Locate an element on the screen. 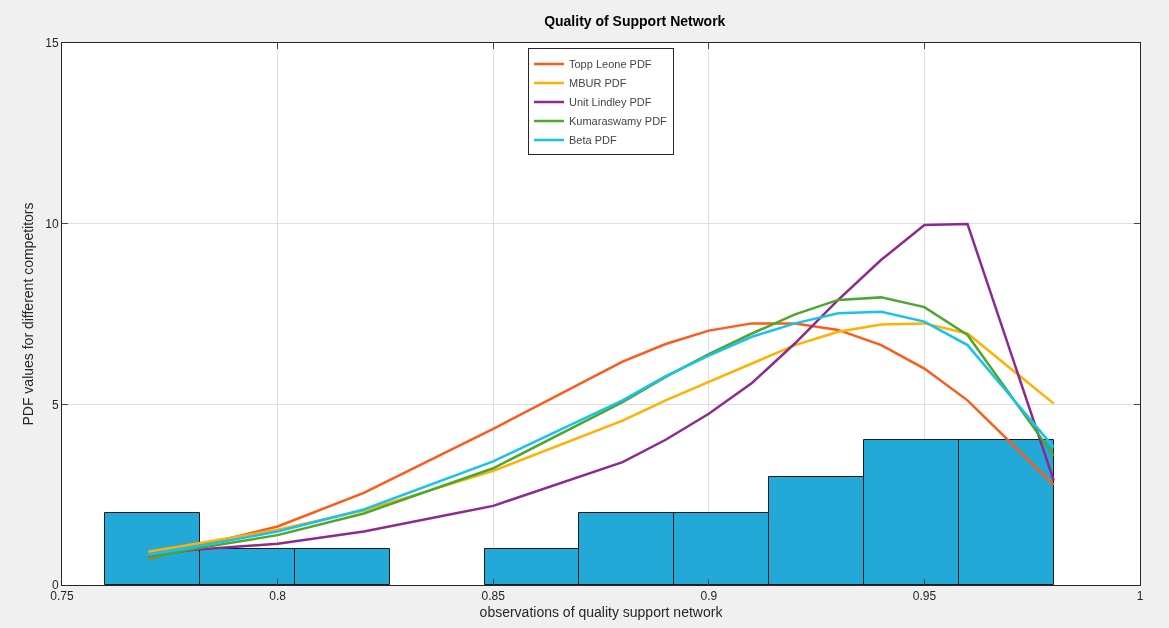  legend-label: Unit Lindley PDF is located at coordinates (610, 102).